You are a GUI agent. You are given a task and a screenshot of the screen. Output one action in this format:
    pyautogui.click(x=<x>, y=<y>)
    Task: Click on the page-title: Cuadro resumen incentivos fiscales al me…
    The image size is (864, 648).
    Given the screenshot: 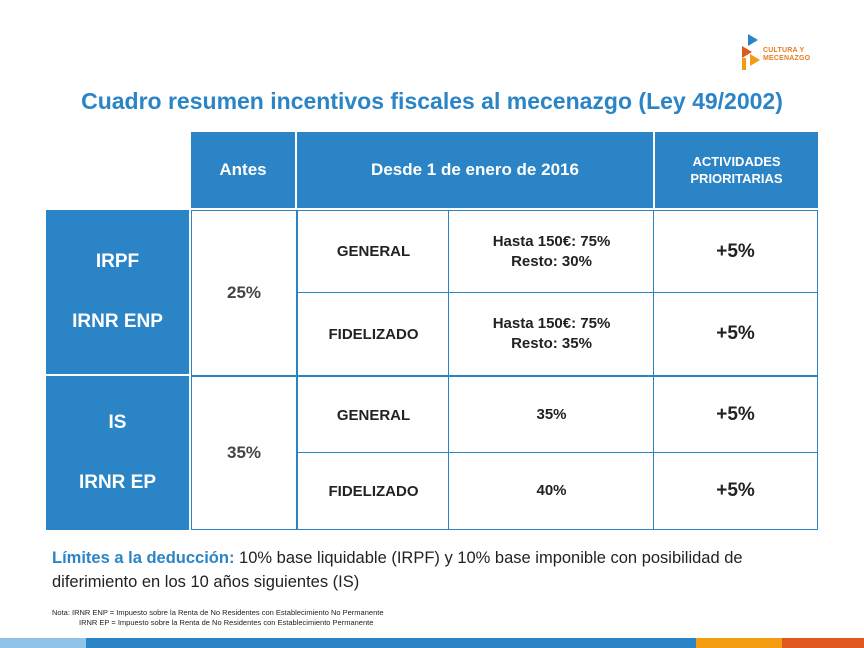 What is the action you would take?
    pyautogui.click(x=432, y=101)
    